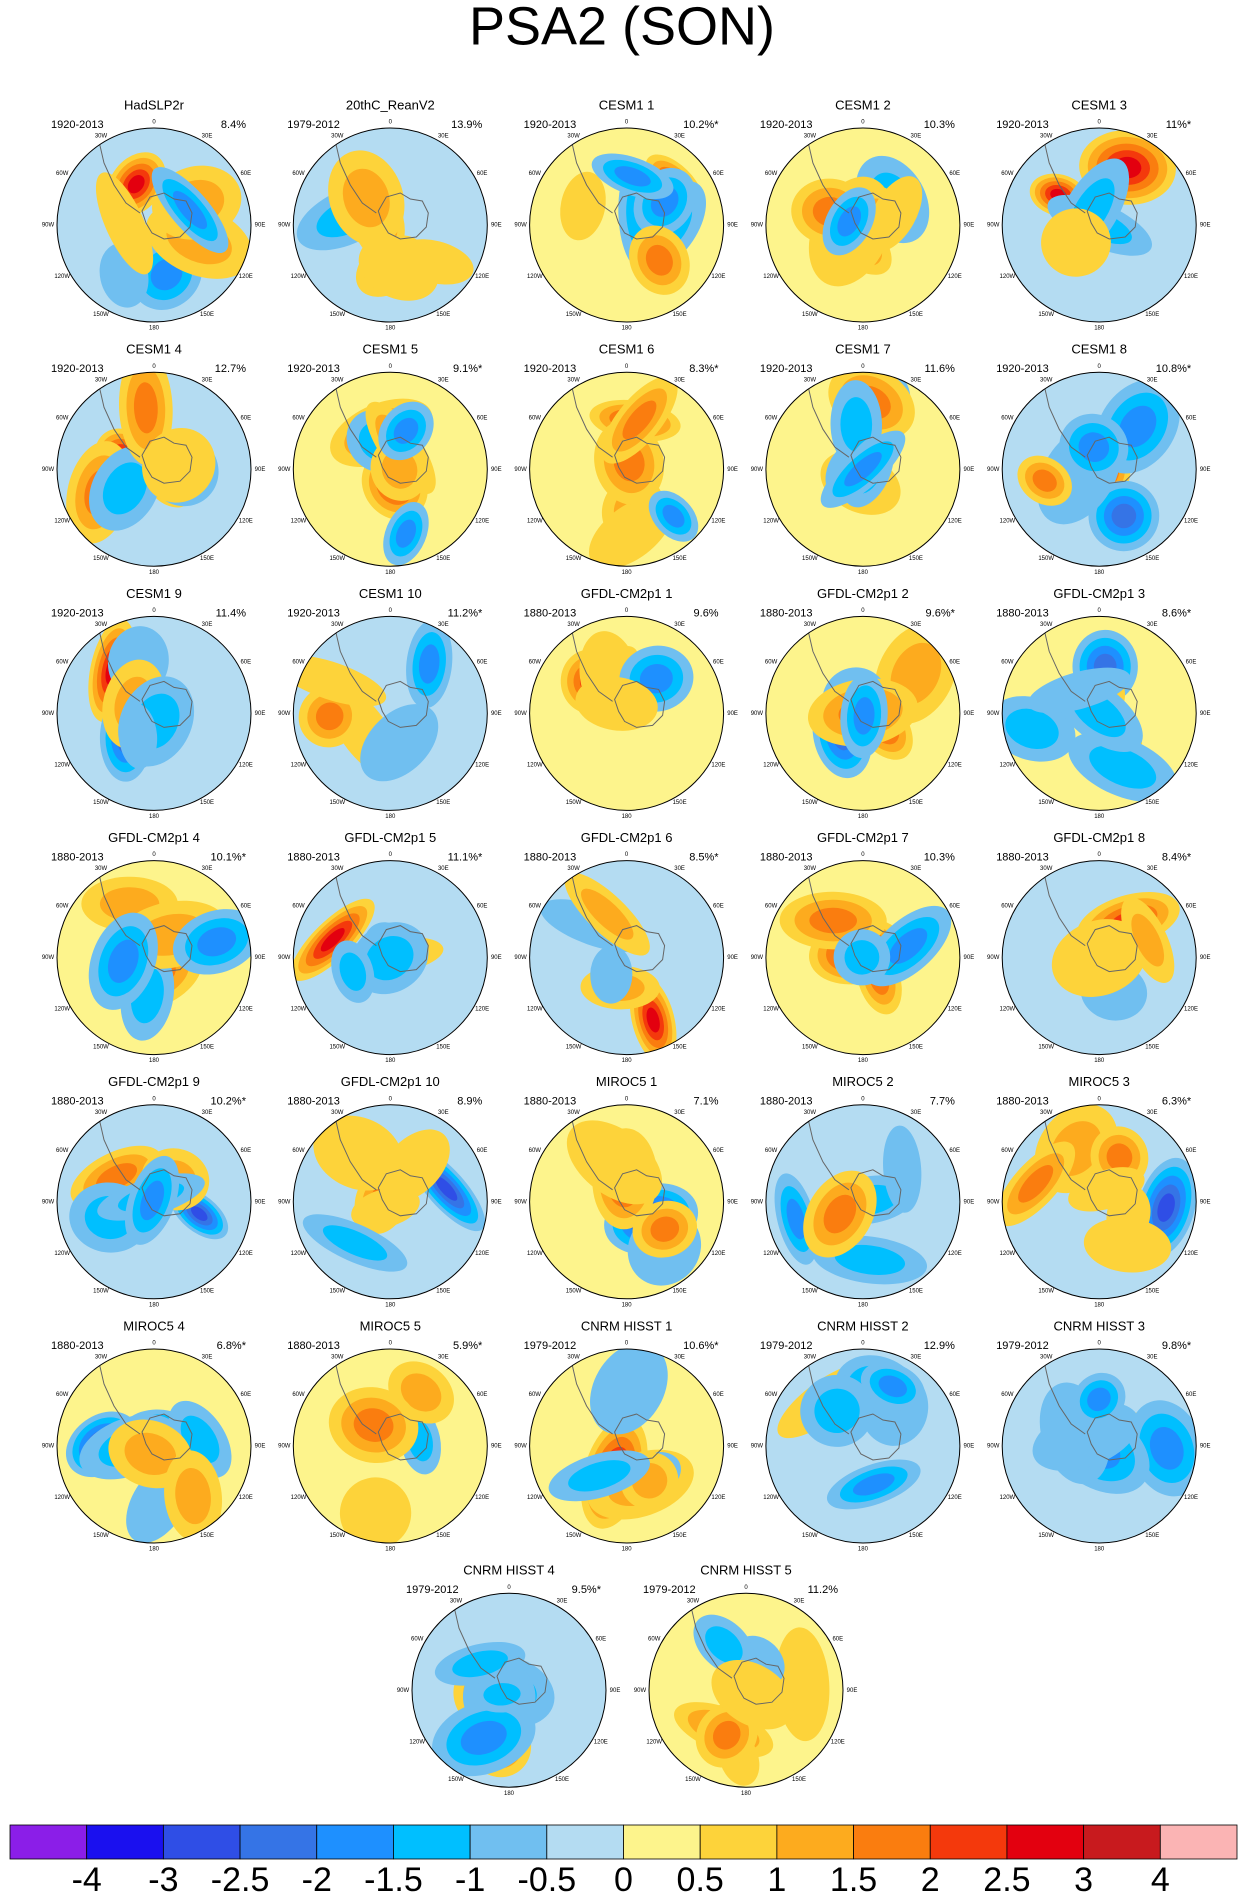  Describe the element at coordinates (622, 28) in the screenshot. I see `figure-title: PSA2 (SON)` at that location.